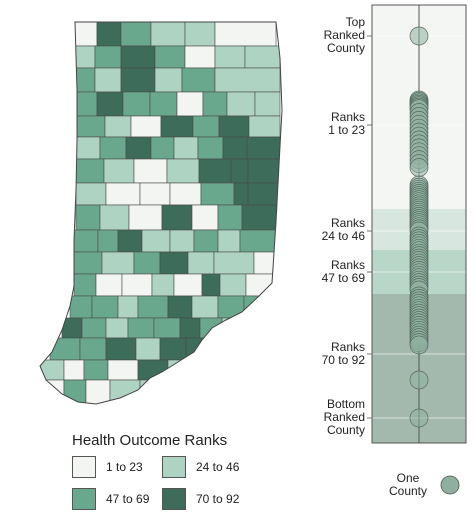 Image resolution: width=475 pixels, height=513 pixels. What do you see at coordinates (343, 353) in the screenshot?
I see `label-ranks-70-to-92: Ranks 70 to 92` at bounding box center [343, 353].